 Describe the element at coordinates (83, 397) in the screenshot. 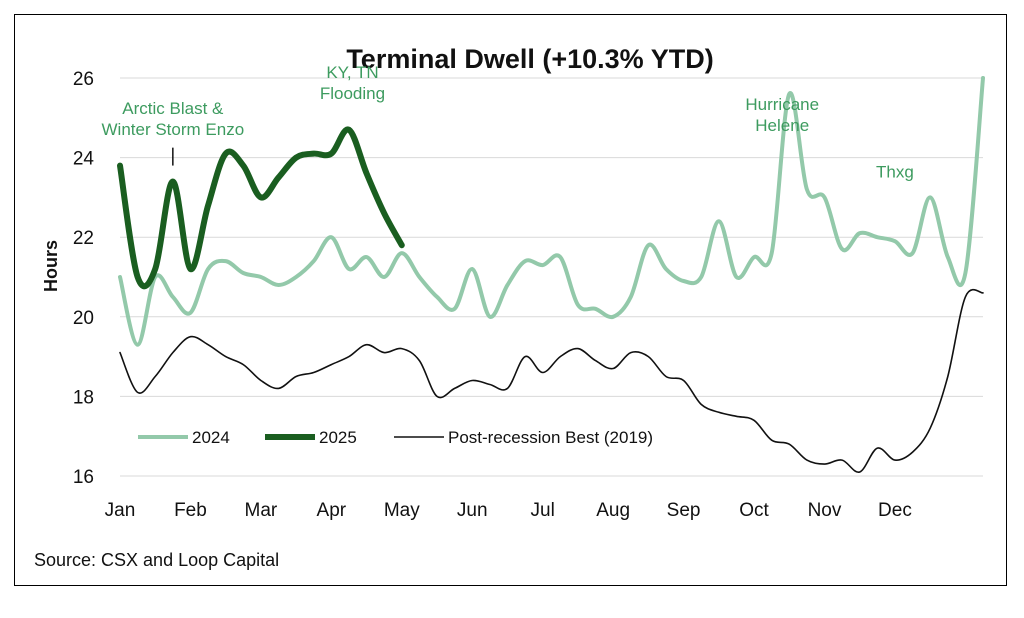

I see `y-tick-label: 18` at that location.